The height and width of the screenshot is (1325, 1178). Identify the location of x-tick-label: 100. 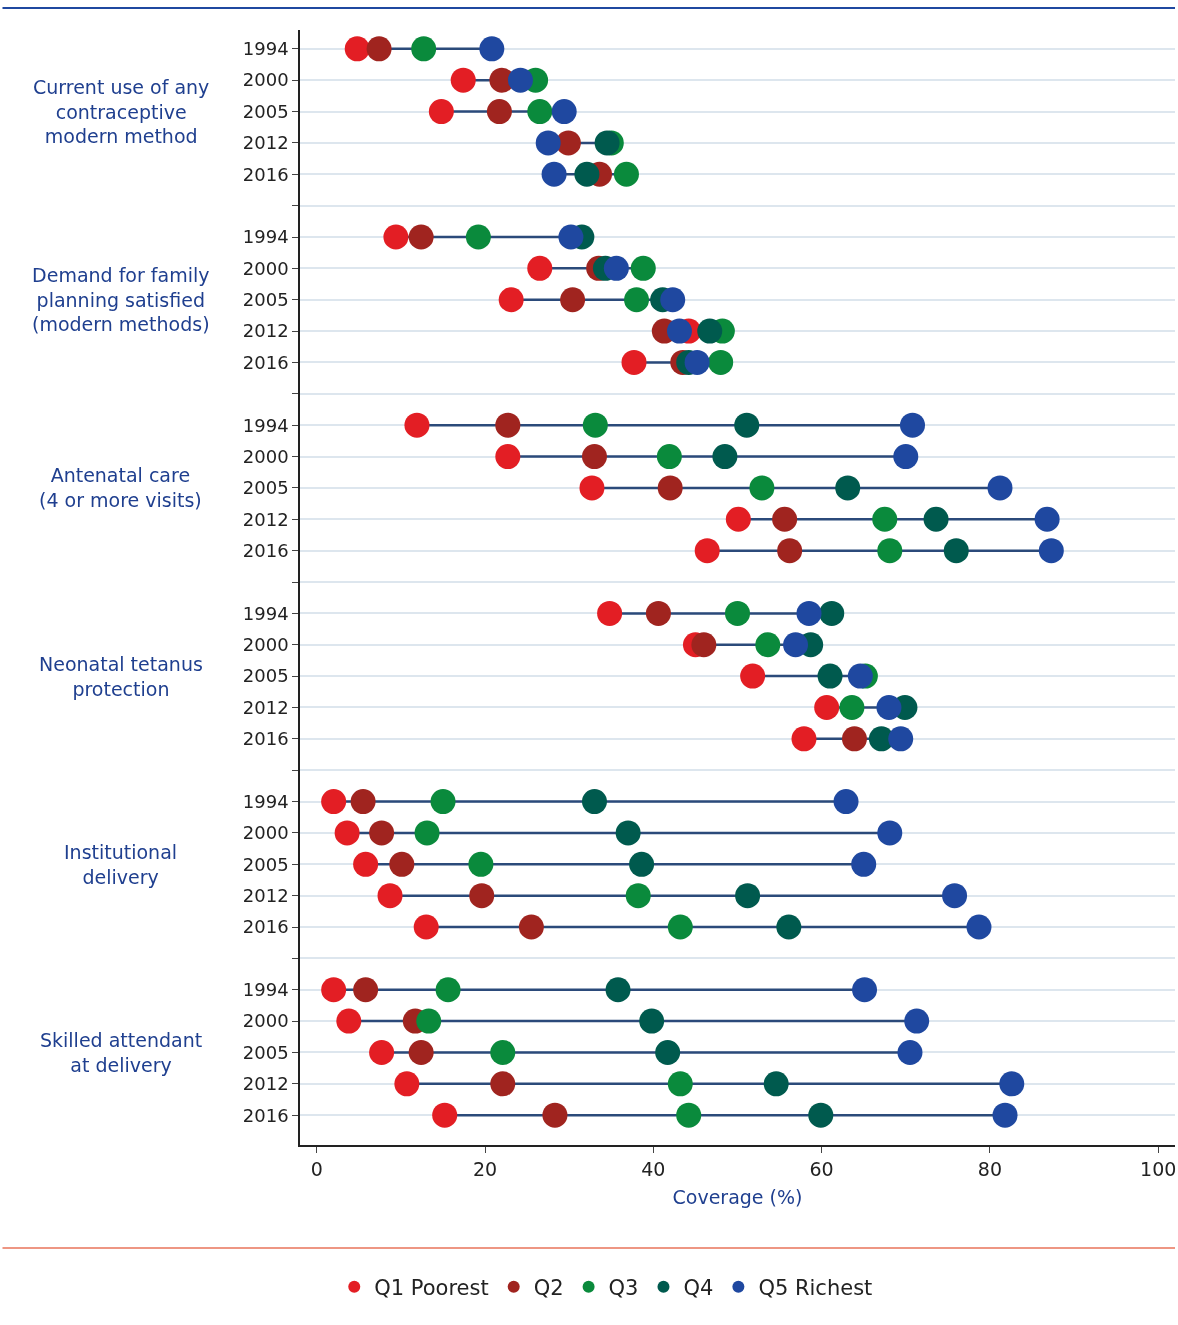
(1158, 1168).